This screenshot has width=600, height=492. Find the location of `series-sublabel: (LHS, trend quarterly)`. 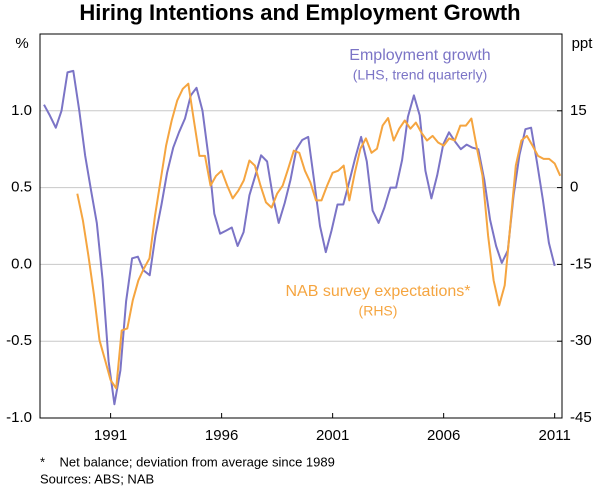

series-sublabel: (LHS, trend quarterly) is located at coordinates (420, 75).